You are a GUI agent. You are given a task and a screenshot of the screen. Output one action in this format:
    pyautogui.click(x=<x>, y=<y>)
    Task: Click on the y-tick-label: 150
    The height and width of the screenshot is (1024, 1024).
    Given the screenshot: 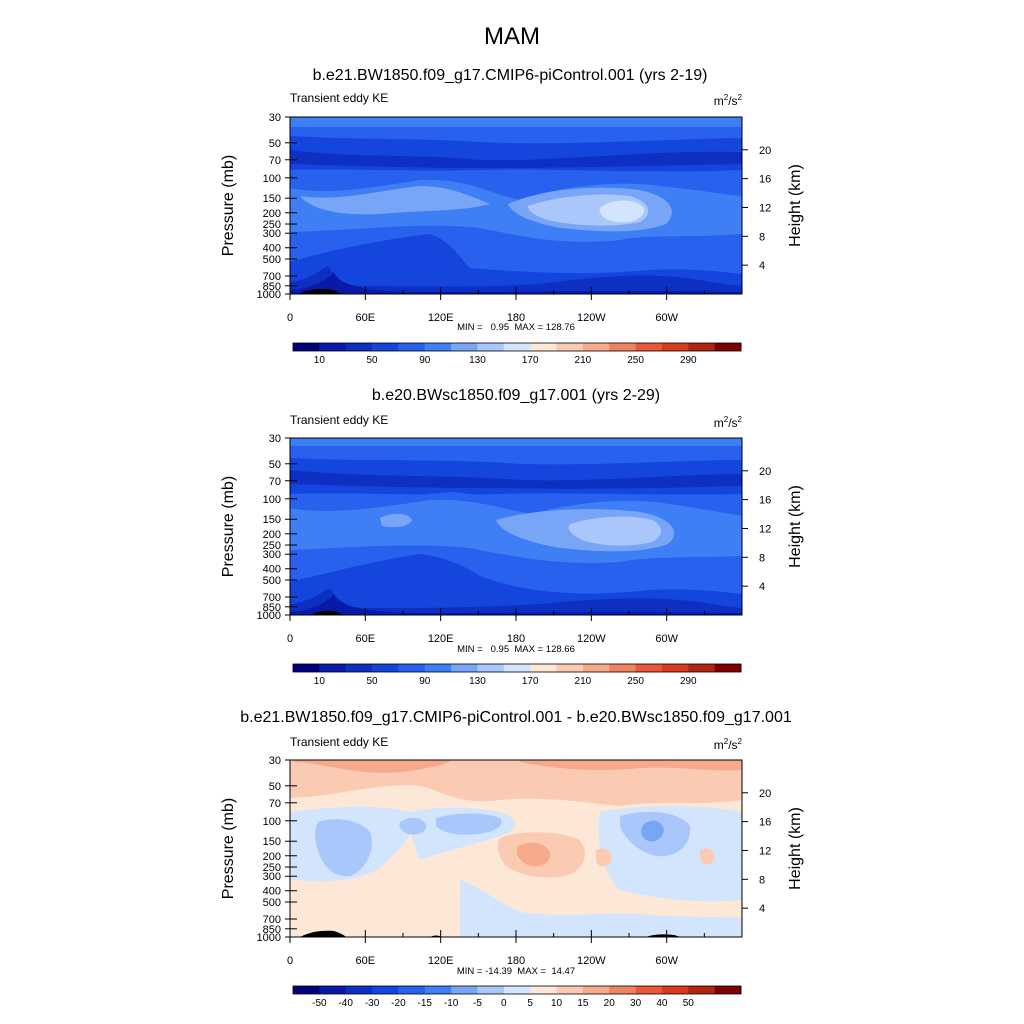 What is the action you would take?
    pyautogui.click(x=272, y=520)
    